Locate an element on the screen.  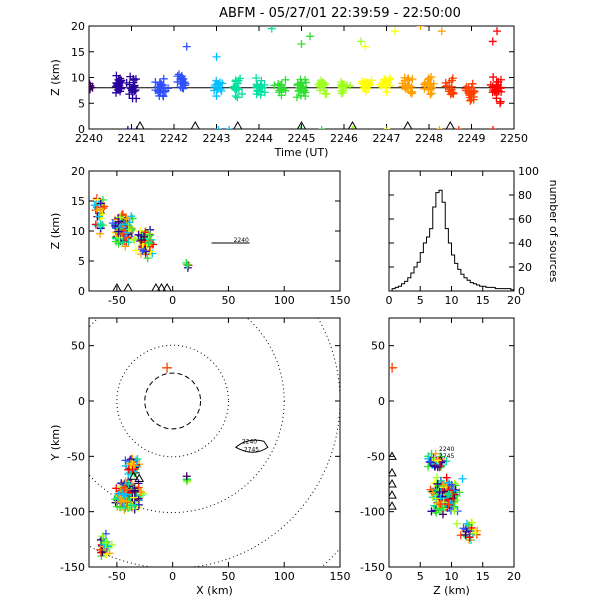
plot-area is located at coordinates (301, 77).